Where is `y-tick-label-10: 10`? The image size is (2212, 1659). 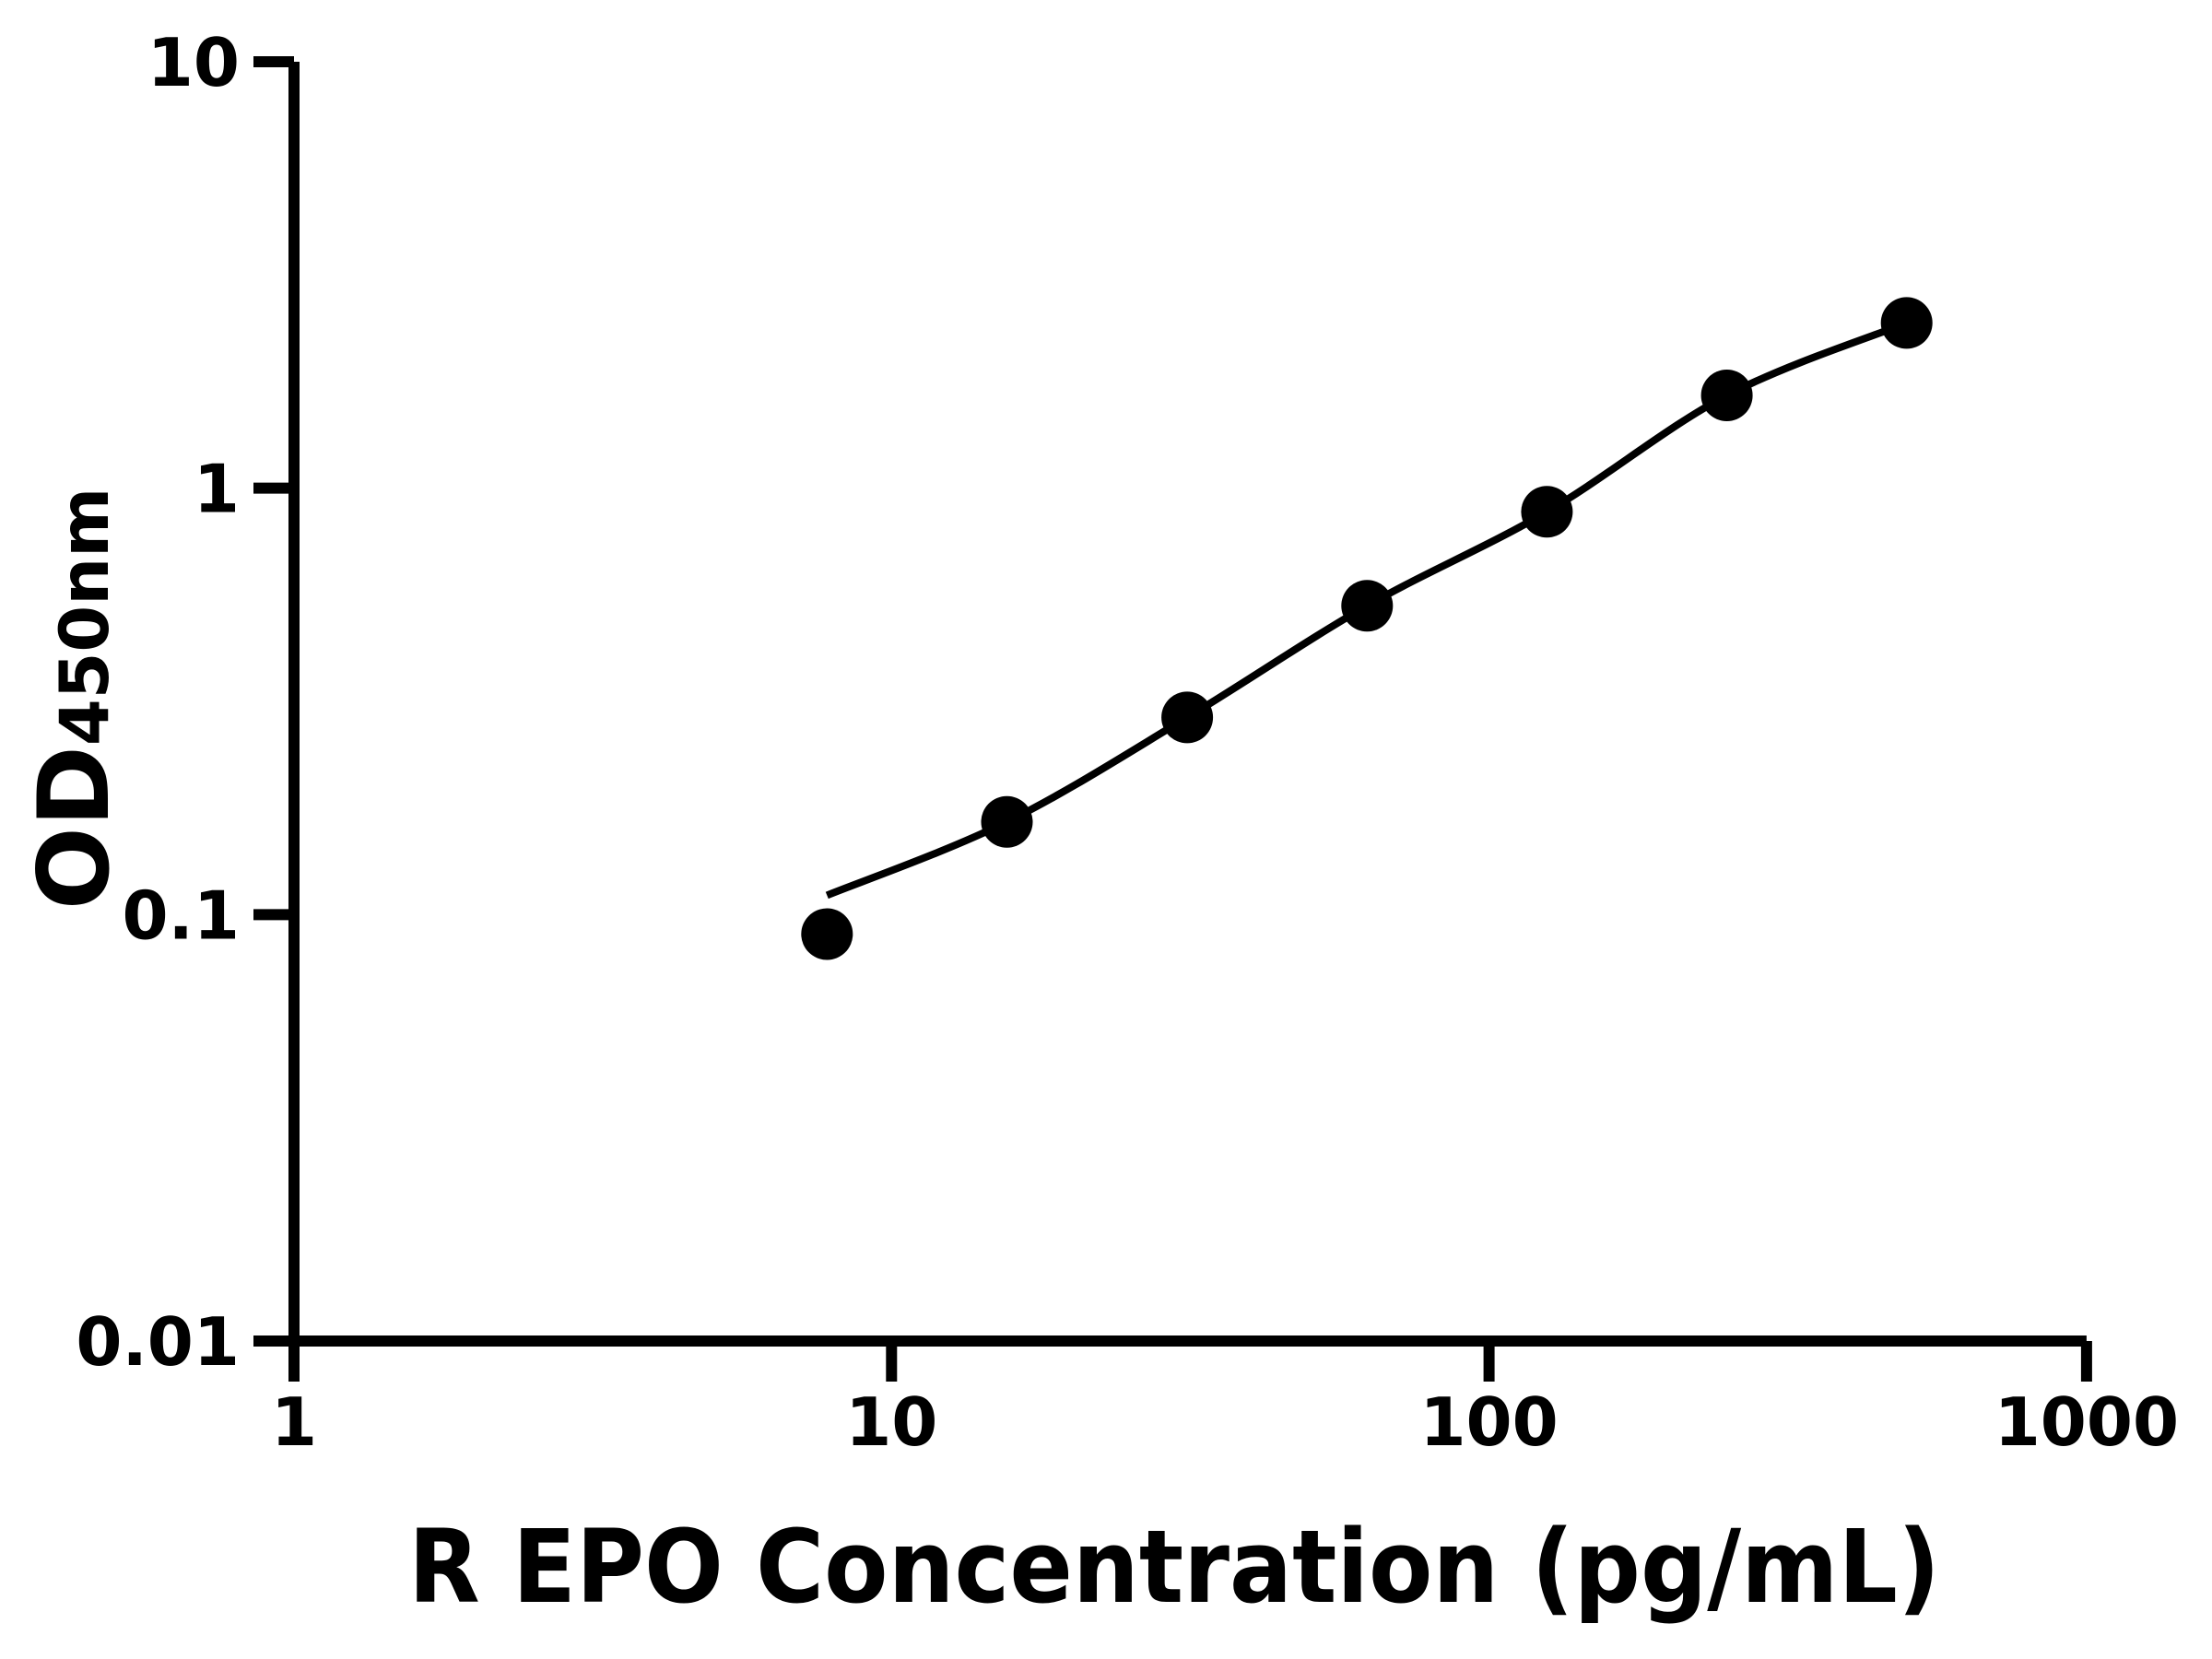
y-tick-label-10: 10 is located at coordinates (193, 62).